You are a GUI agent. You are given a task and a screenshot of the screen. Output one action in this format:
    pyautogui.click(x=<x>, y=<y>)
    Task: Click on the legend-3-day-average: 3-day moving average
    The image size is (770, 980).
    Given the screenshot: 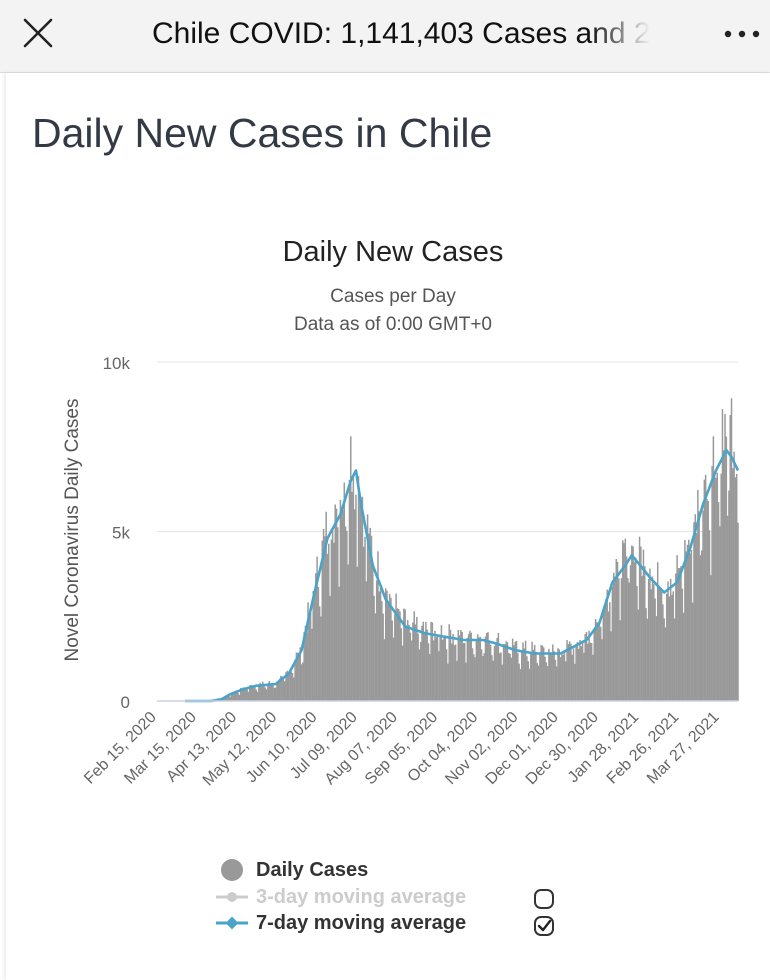 What is the action you would take?
    pyautogui.click(x=357, y=897)
    